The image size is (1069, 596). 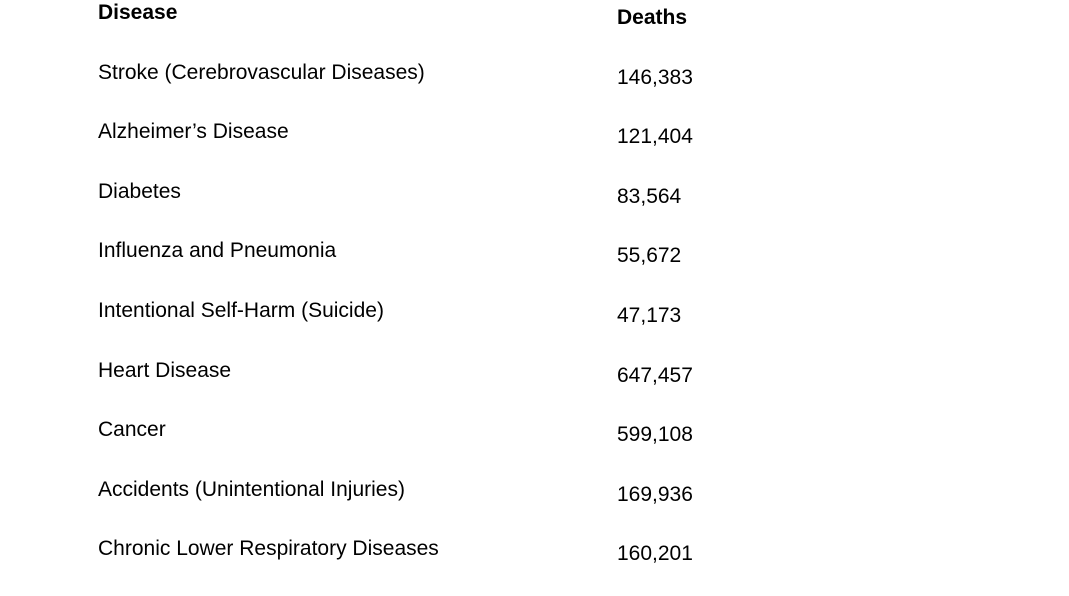 What do you see at coordinates (528, 209) in the screenshot?
I see `table-row: Diabetes 83,564` at bounding box center [528, 209].